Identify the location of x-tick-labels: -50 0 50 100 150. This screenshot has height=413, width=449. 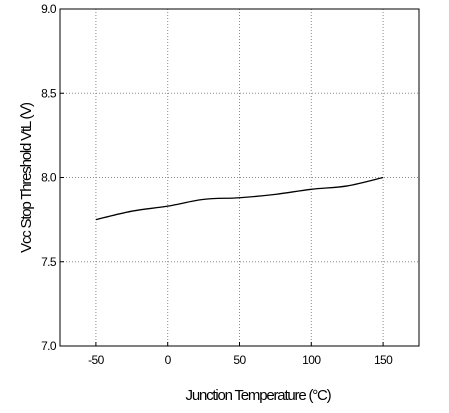
(241, 360).